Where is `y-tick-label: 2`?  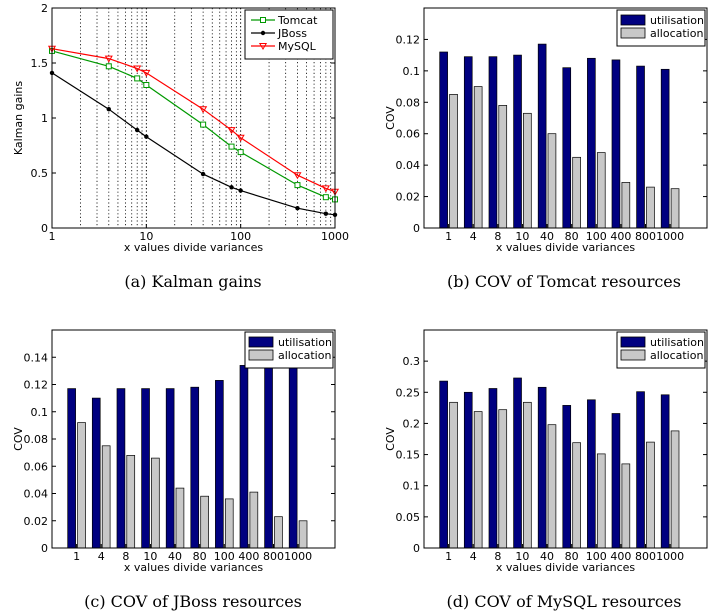
y-tick-label: 2 is located at coordinates (44, 8).